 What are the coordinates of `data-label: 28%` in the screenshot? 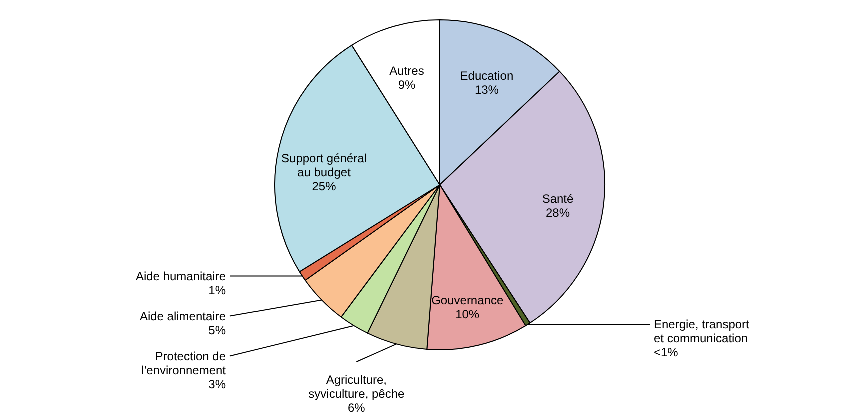 It's located at (558, 213).